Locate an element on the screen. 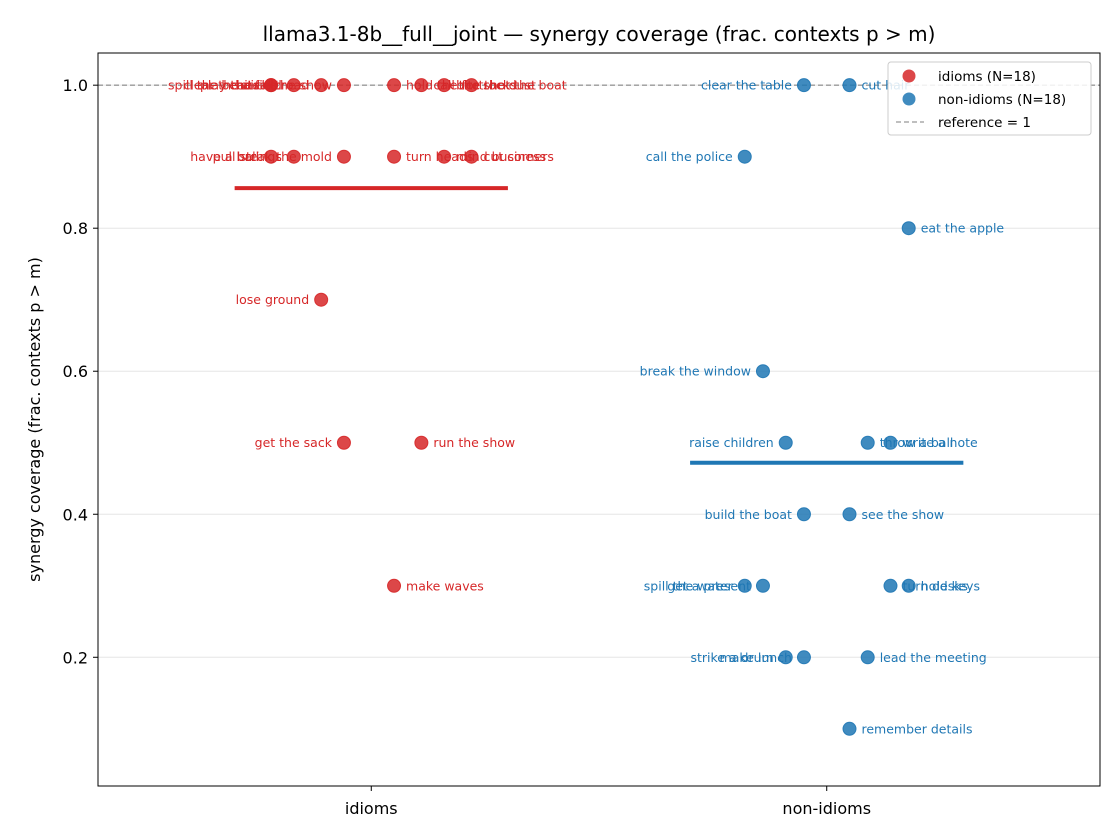  point-label: pull strings is located at coordinates (247, 156).